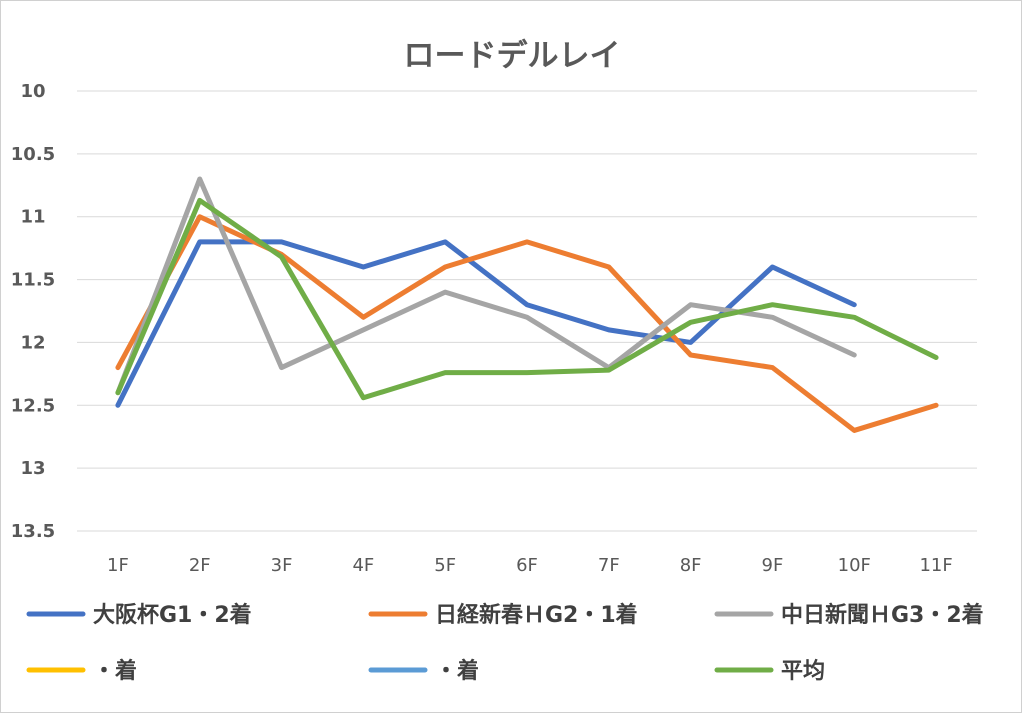 This screenshot has height=715, width=1024. I want to click on y-tick-label: 10.5, so click(33, 154).